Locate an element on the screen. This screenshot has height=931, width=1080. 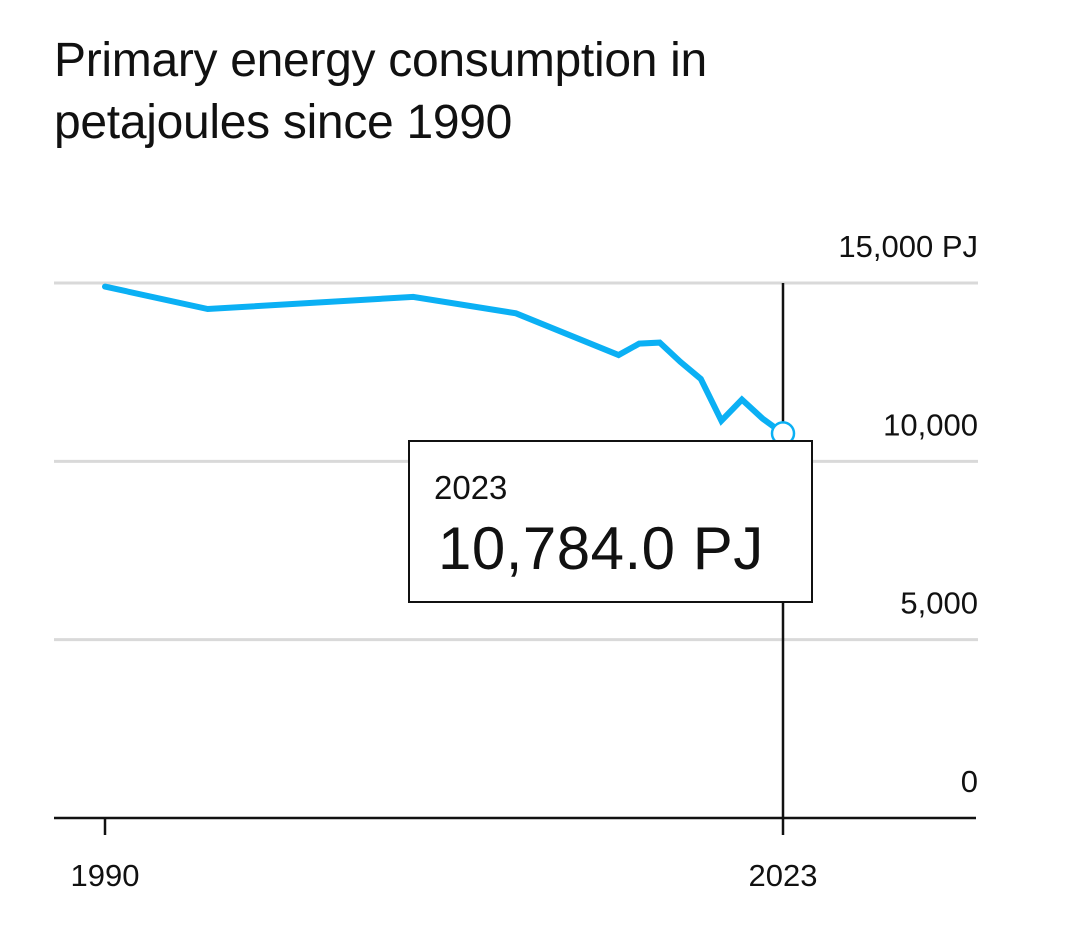
tooltip-value: 10,784.0 PJ is located at coordinates (601, 548).